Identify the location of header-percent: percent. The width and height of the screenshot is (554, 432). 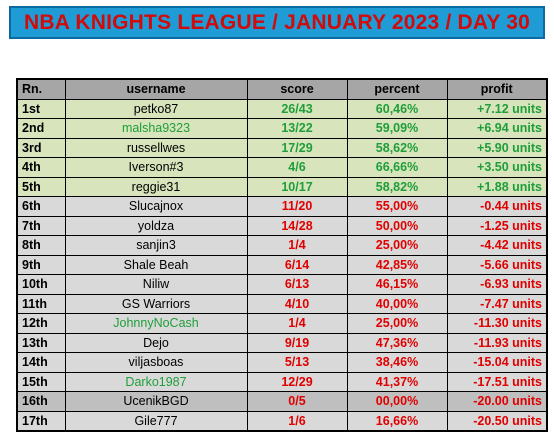
(397, 89).